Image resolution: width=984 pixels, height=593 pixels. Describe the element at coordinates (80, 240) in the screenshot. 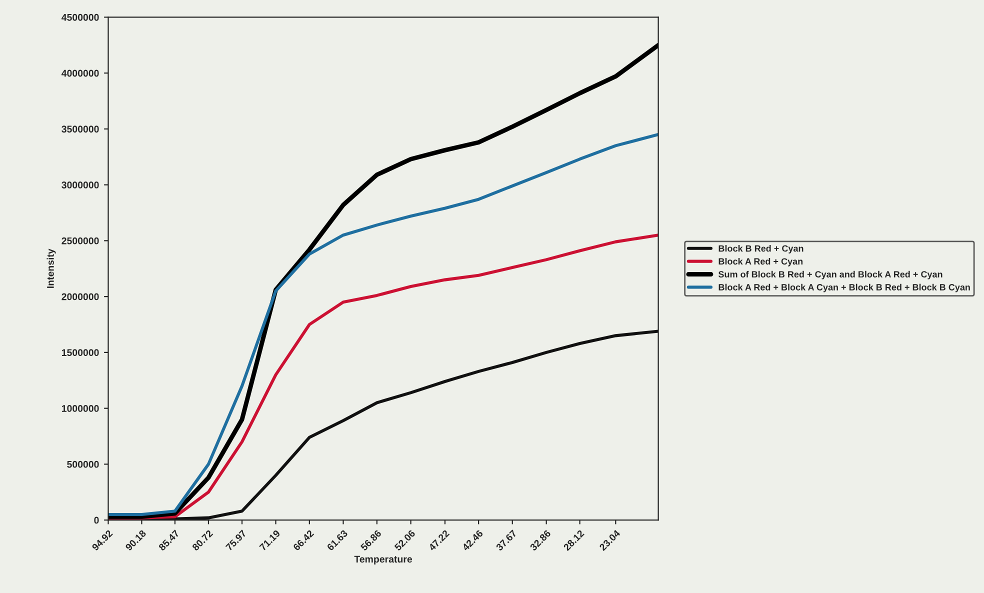

I see `y-tick-label: 2500000` at that location.